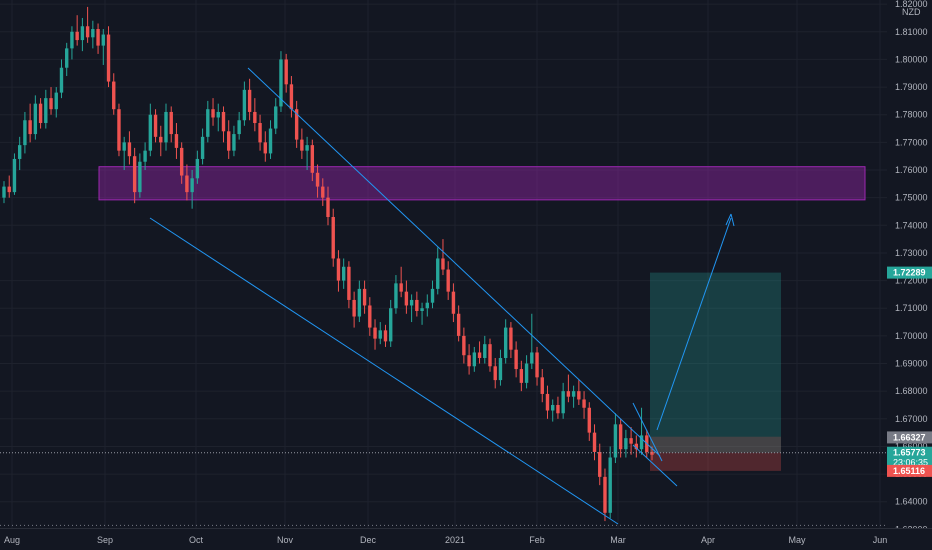  Describe the element at coordinates (694, 324) in the screenshot. I see `projection-arrow-line` at that location.